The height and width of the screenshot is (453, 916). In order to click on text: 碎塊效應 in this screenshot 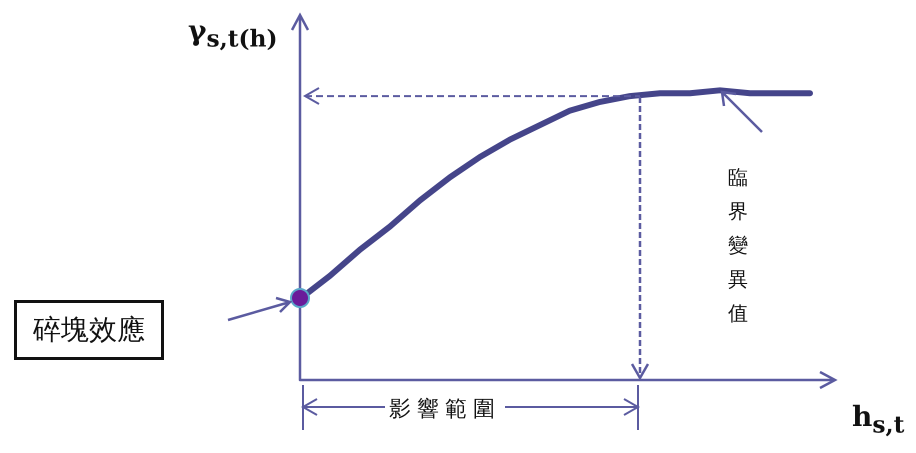, I will do `click(89, 330)`.